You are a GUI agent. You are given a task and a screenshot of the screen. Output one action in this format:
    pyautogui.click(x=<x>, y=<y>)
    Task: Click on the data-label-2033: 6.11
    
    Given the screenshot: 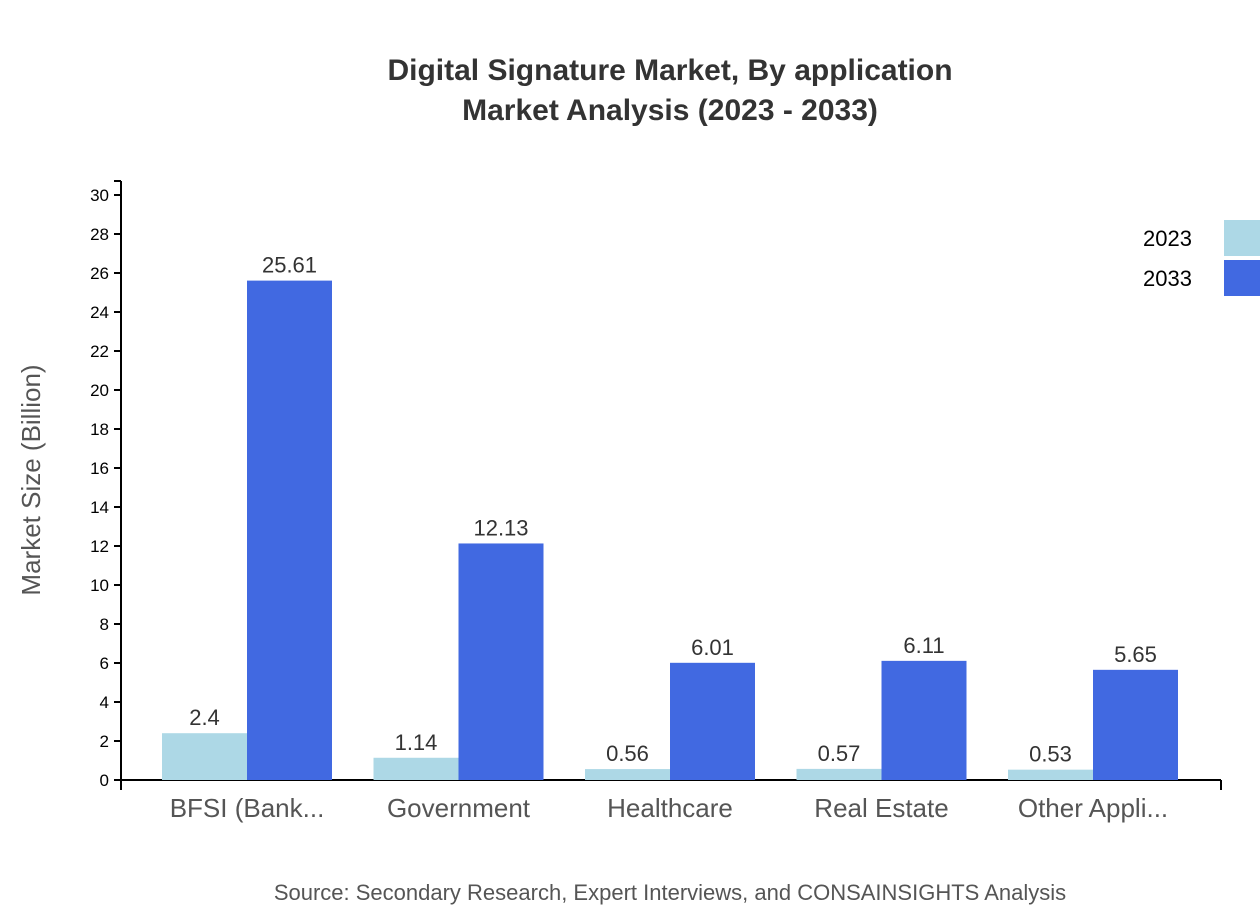 What is the action you would take?
    pyautogui.click(x=923, y=645)
    